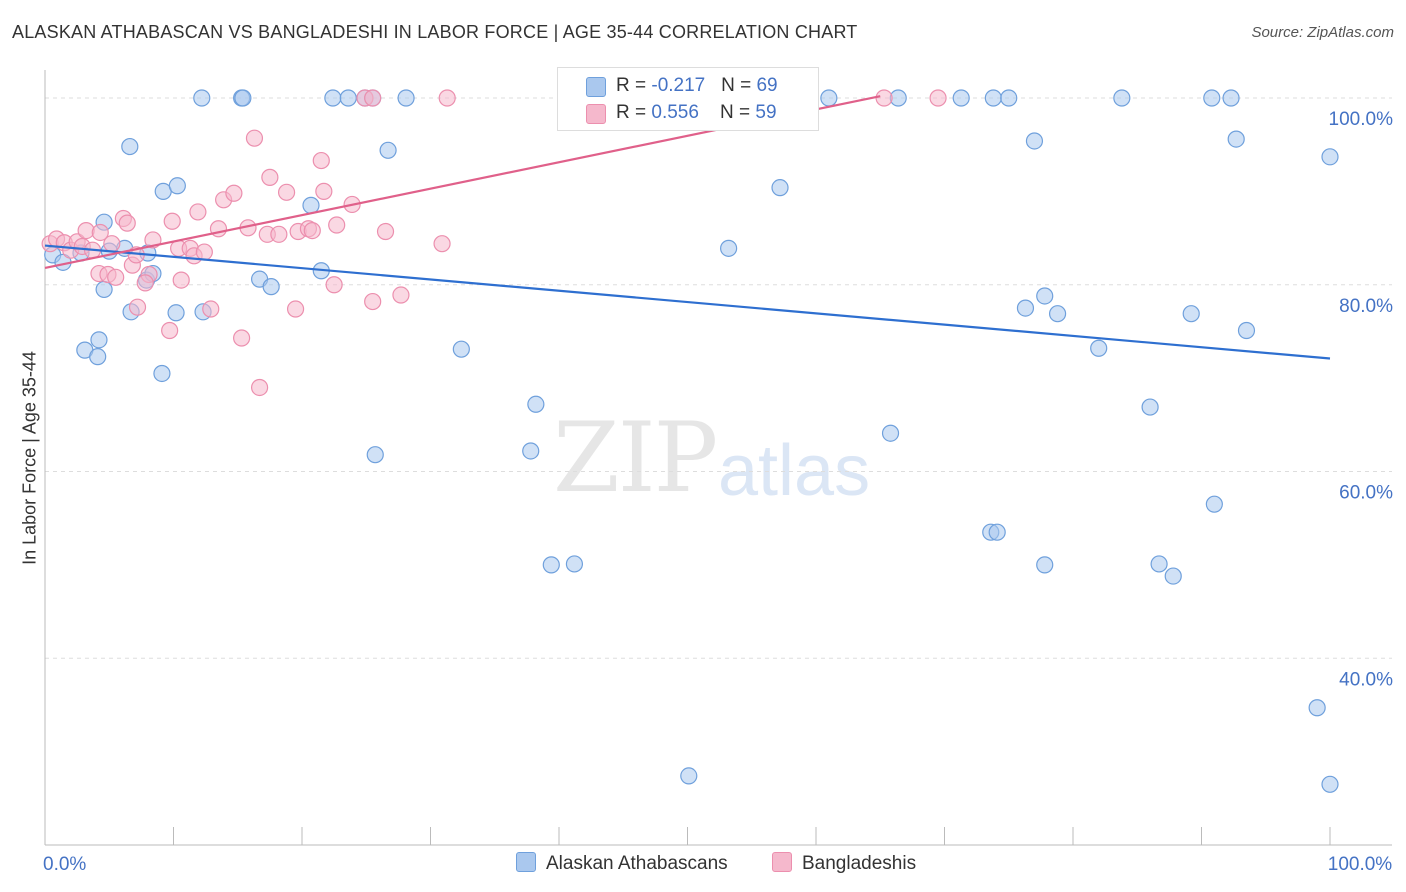 Image resolution: width=1406 pixels, height=892 pixels. I want to click on y-tick-label: 100.0%, so click(1361, 119).